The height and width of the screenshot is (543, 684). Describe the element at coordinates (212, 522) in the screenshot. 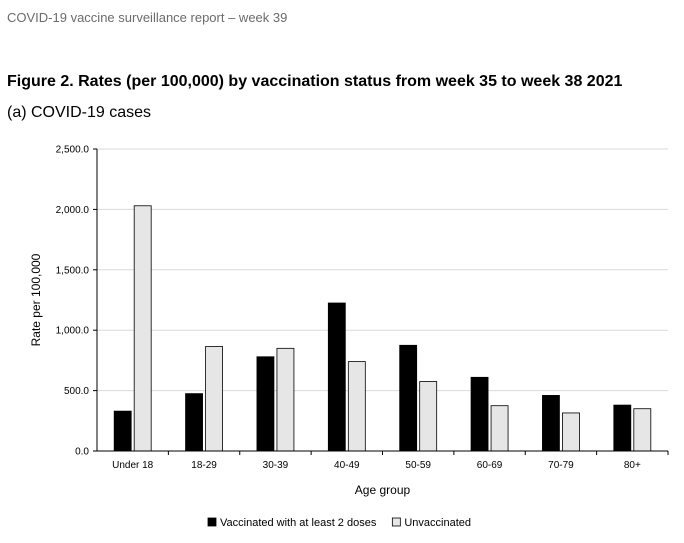

I see `legend-swatch-vaccinated` at that location.